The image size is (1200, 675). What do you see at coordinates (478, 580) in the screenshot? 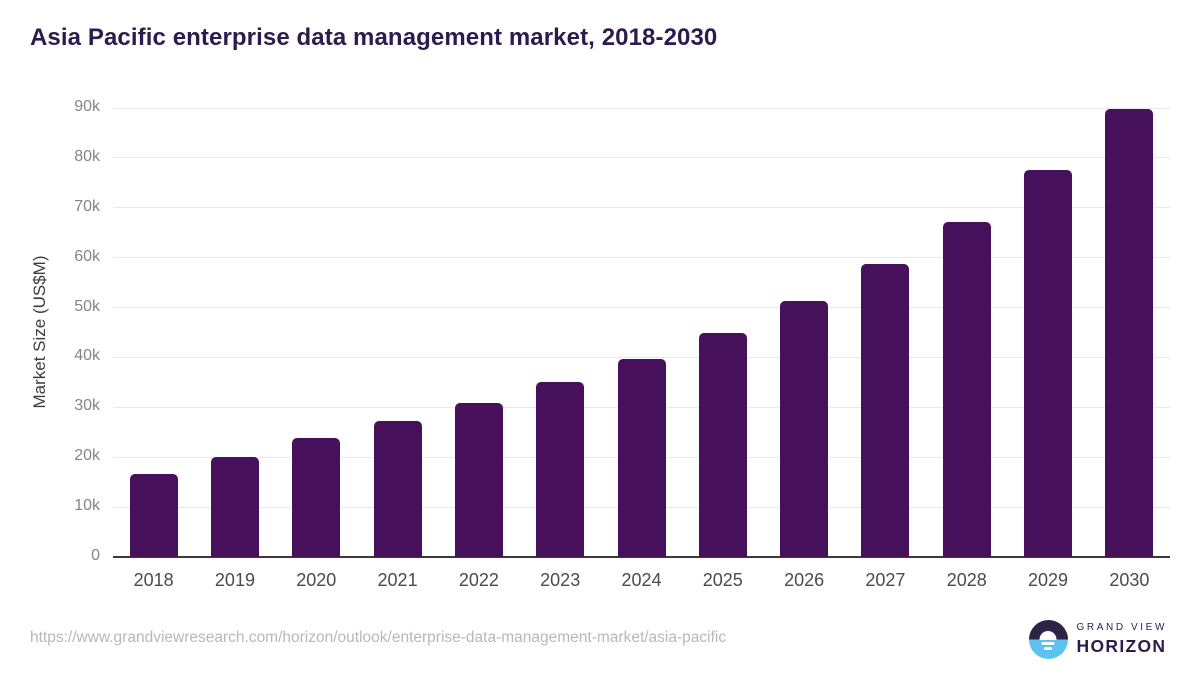
I see `x-tick-label-2022: 2022` at bounding box center [478, 580].